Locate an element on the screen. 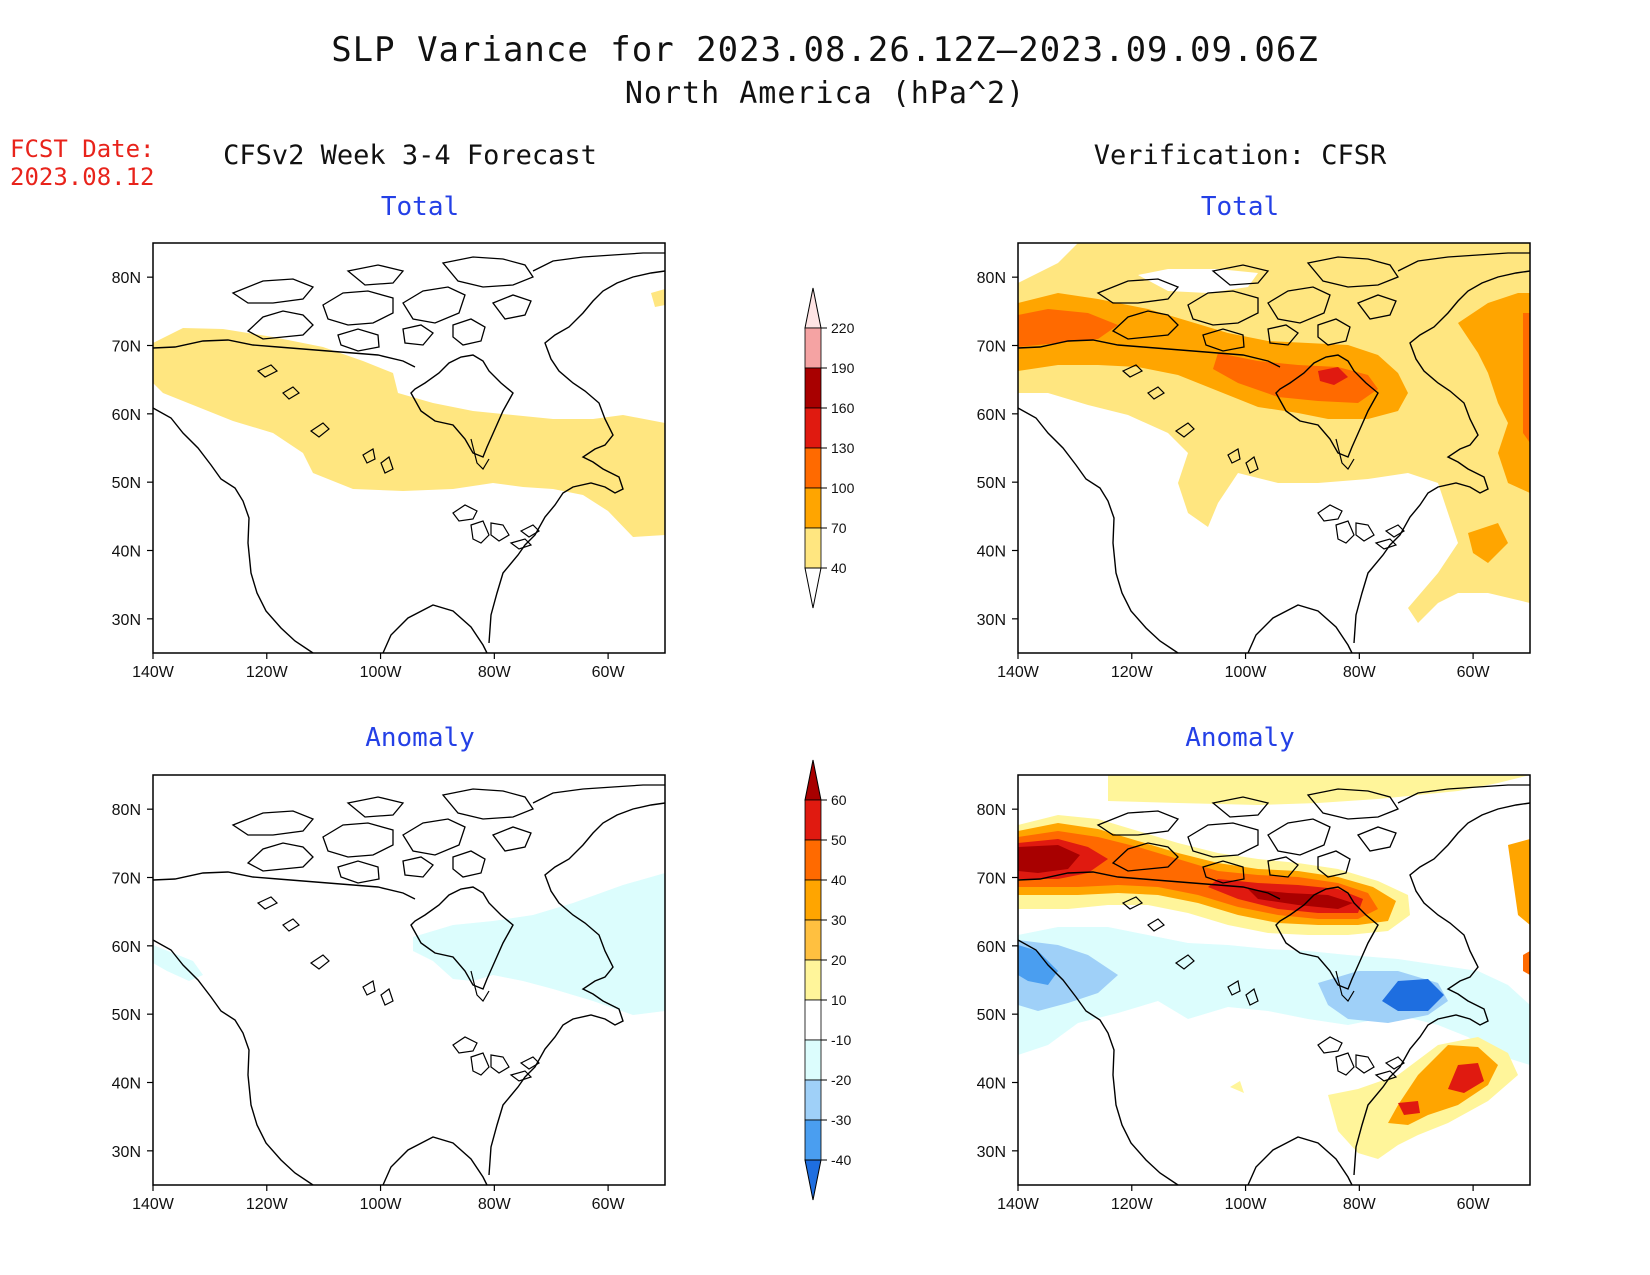 The image size is (1650, 1275). panel-title-forecast-total: Total is located at coordinates (420, 207).